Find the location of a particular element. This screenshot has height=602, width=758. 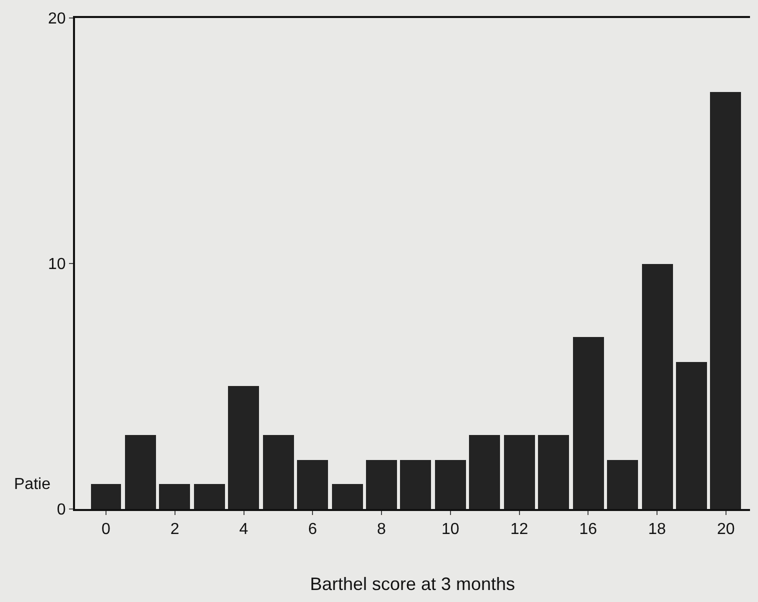

x-tick-label: 10 is located at coordinates (450, 529).